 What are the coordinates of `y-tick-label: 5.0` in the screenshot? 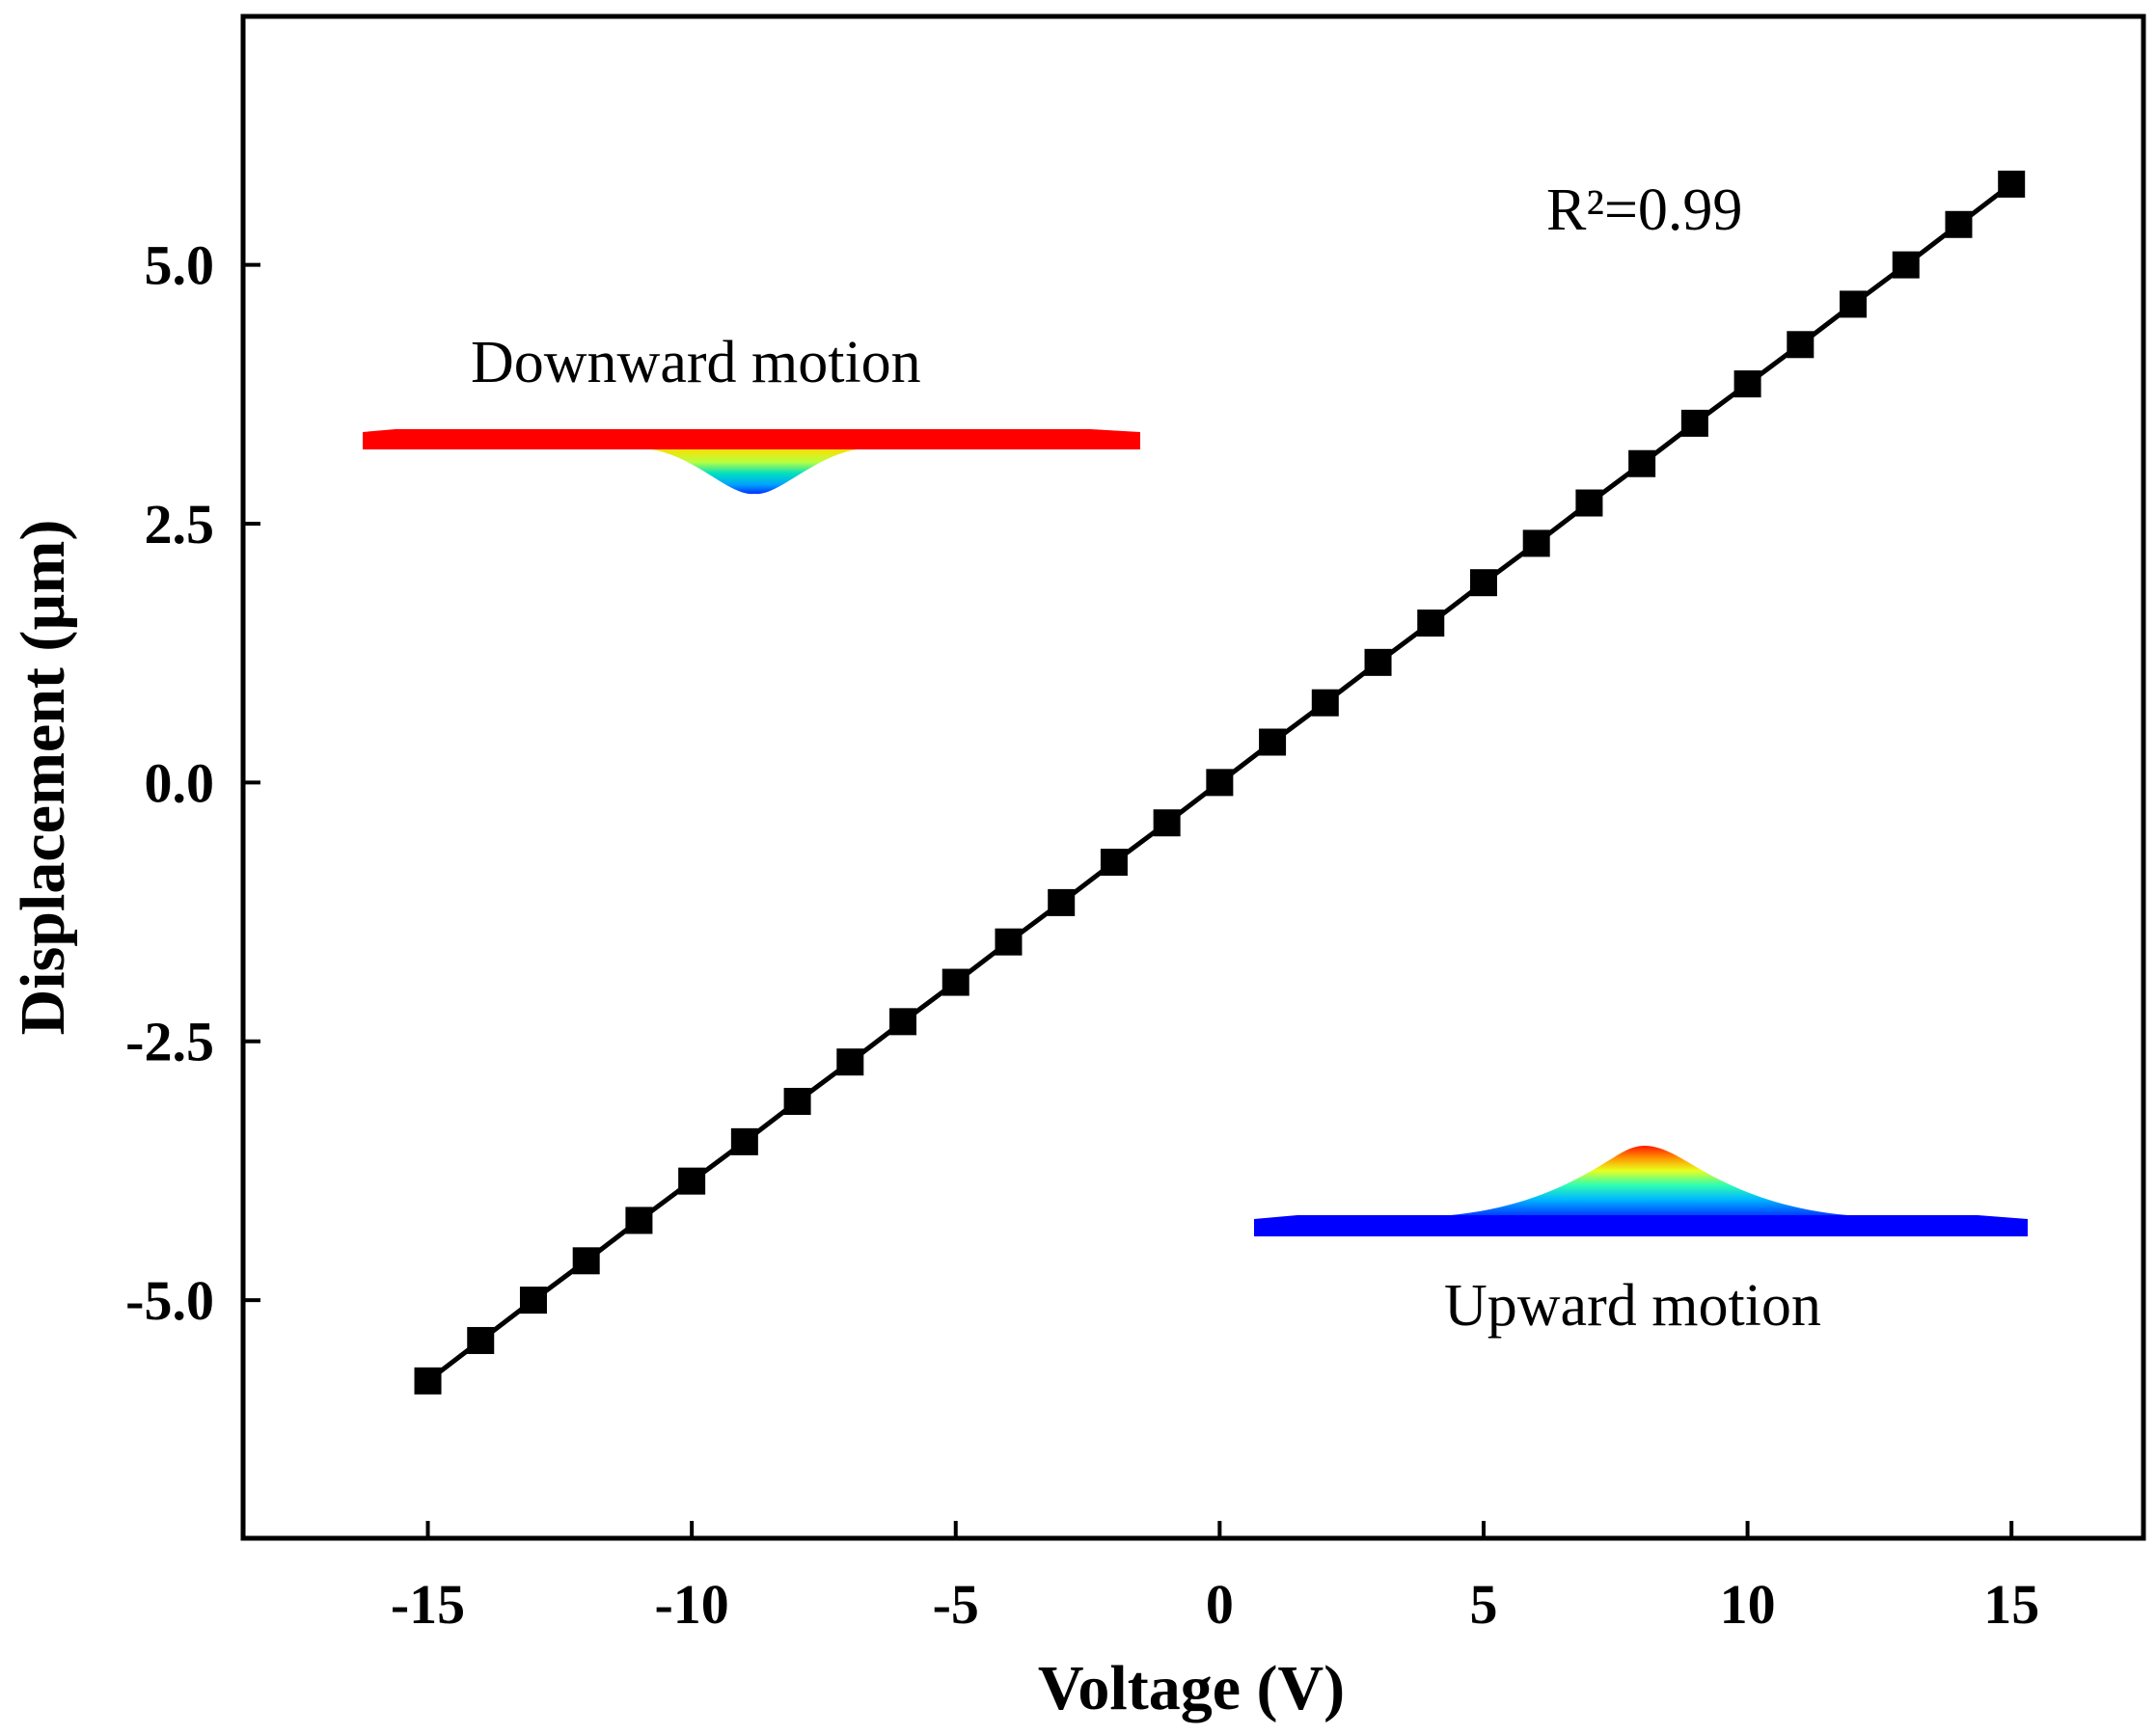 It's located at (180, 265).